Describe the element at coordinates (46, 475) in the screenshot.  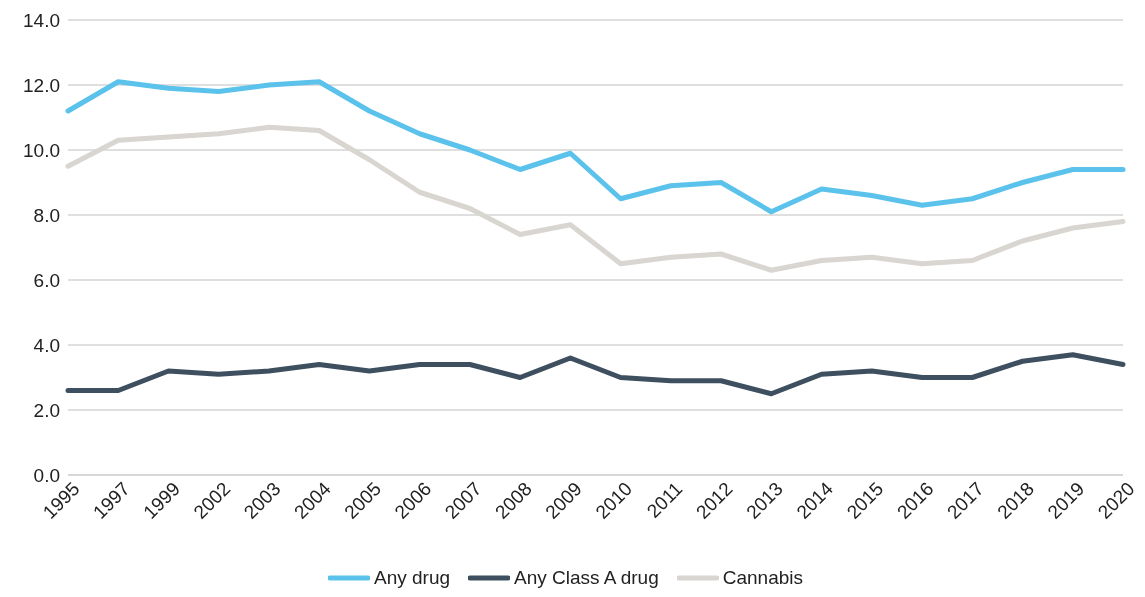
I see `y-tick-label: 0.0` at that location.